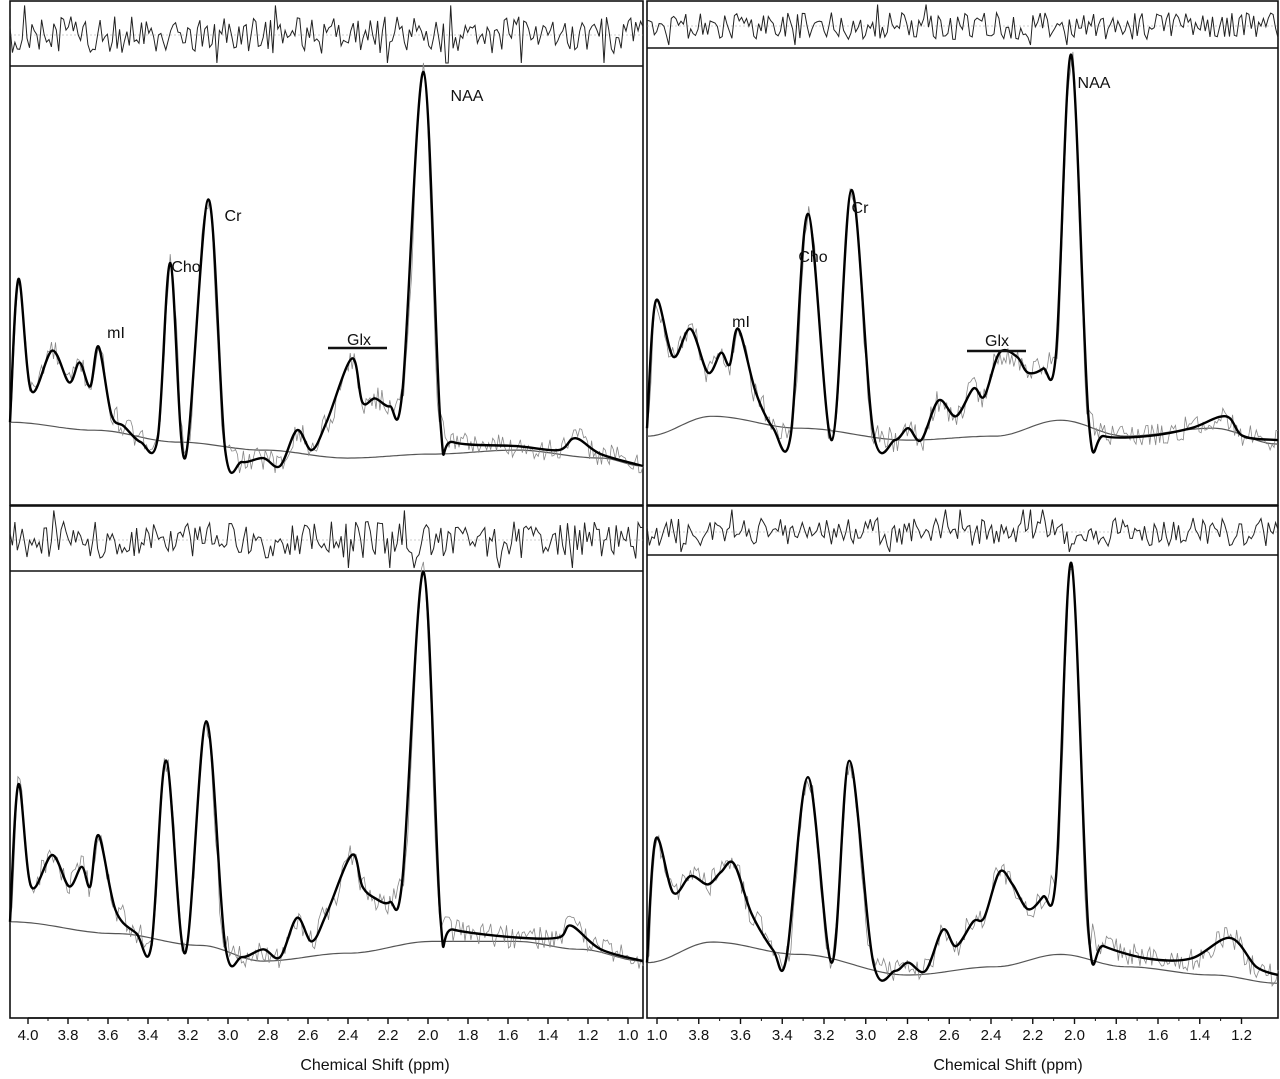 The width and height of the screenshot is (1280, 1079). I want to click on x-tick-label-left-13: 1.4, so click(548, 1035).